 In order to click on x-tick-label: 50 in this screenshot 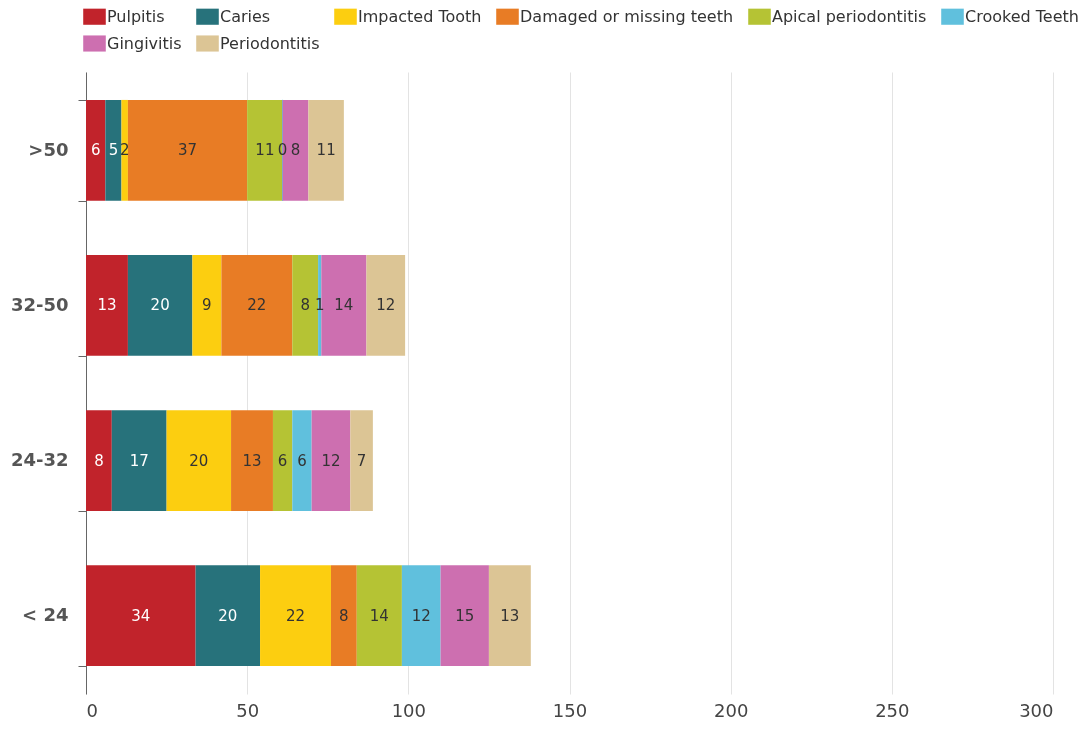, I will do `click(248, 710)`.